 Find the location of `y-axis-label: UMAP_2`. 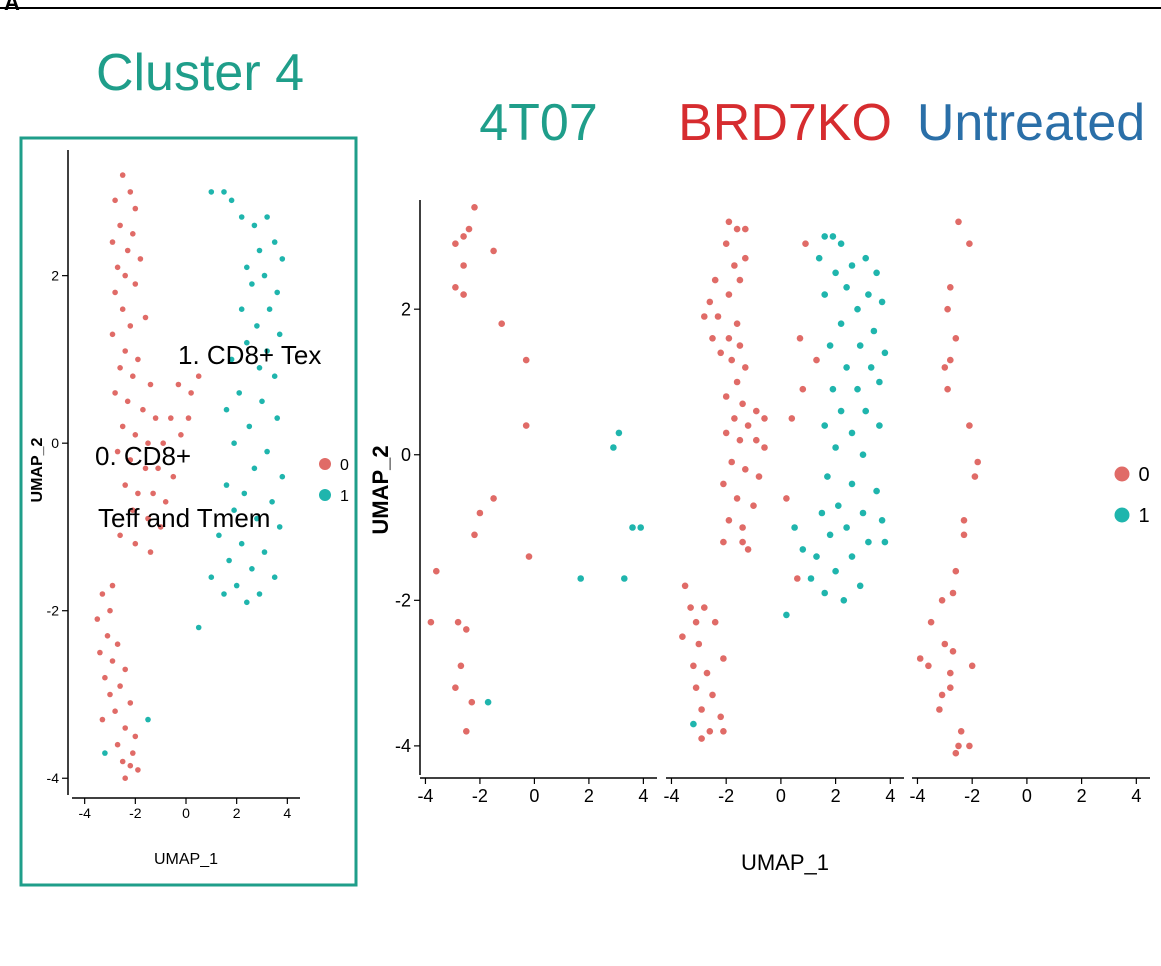

y-axis-label: UMAP_2 is located at coordinates (37, 469).